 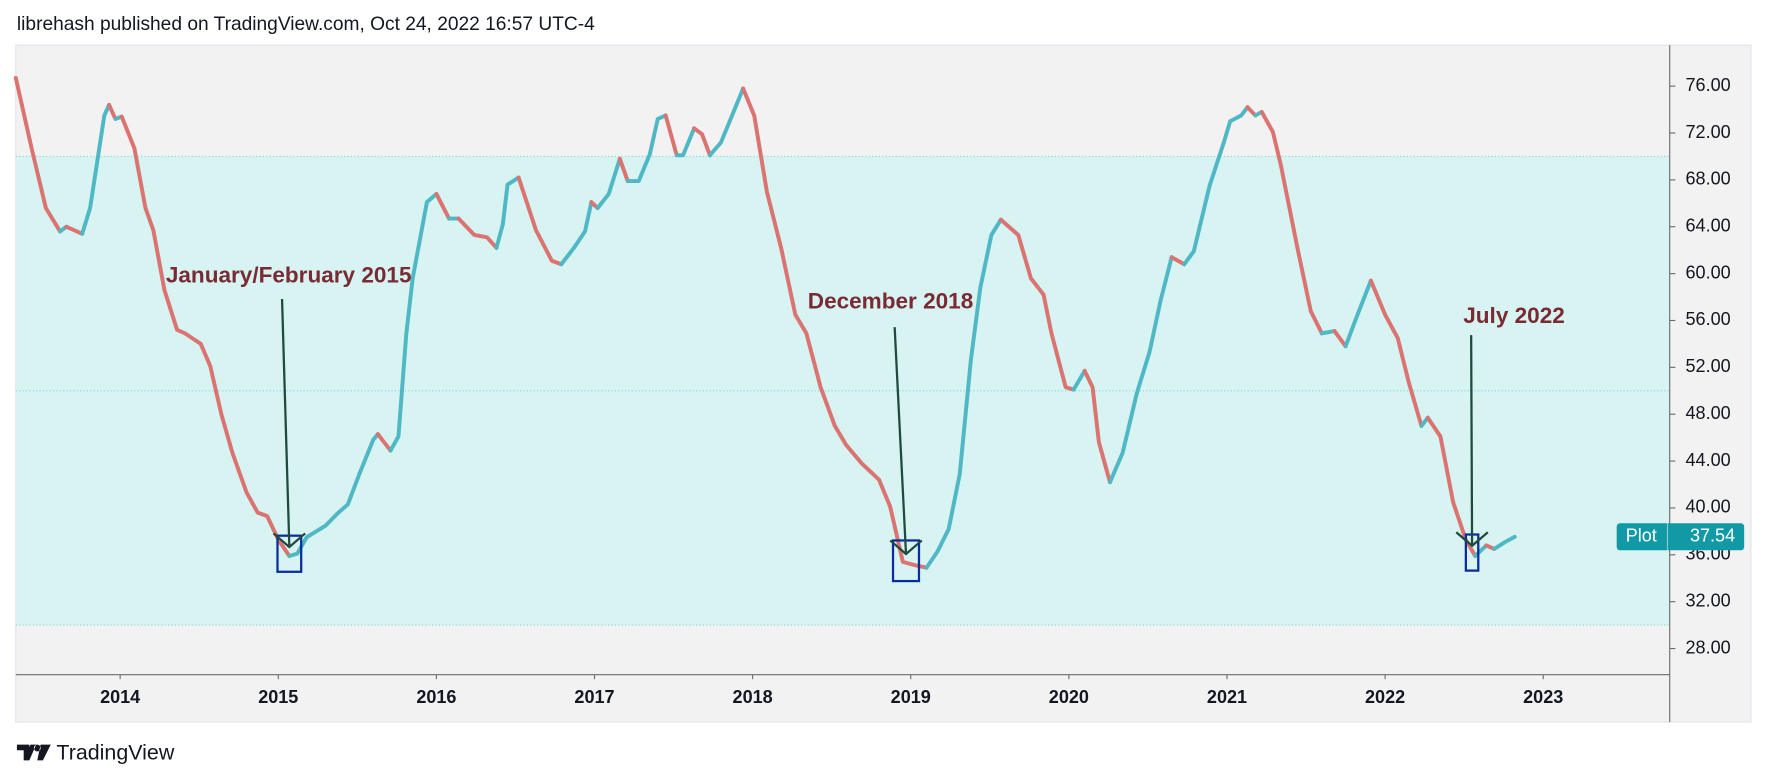 I want to click on x-tick-label: 2016, so click(x=436, y=697).